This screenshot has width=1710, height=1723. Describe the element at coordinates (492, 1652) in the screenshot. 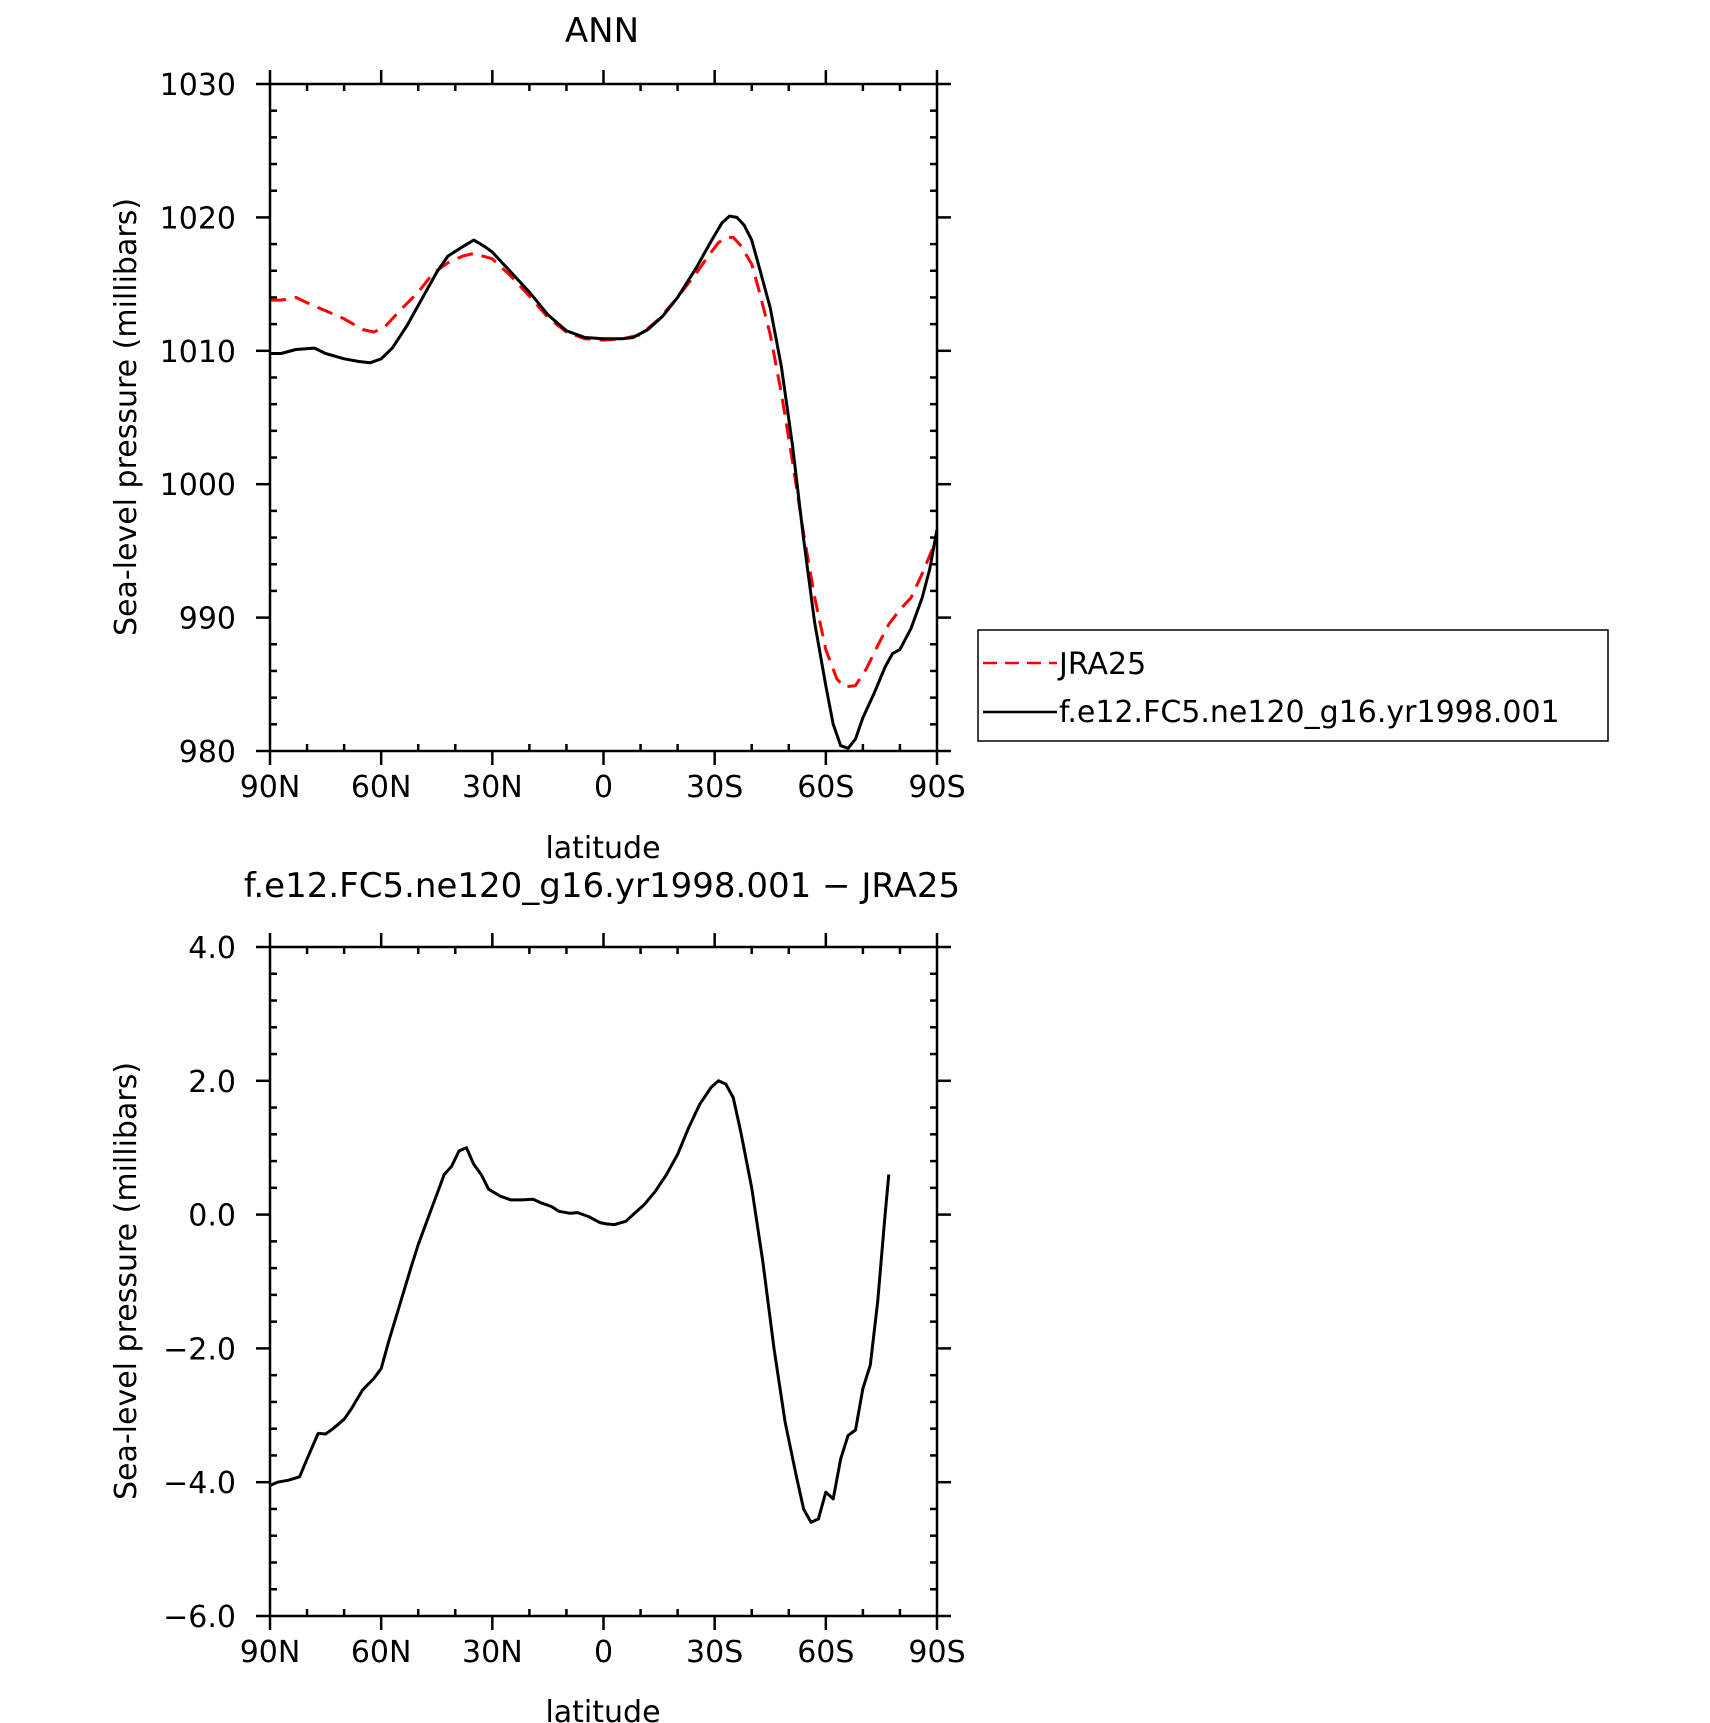

I see `bottom-x-tick-label: 30N` at that location.